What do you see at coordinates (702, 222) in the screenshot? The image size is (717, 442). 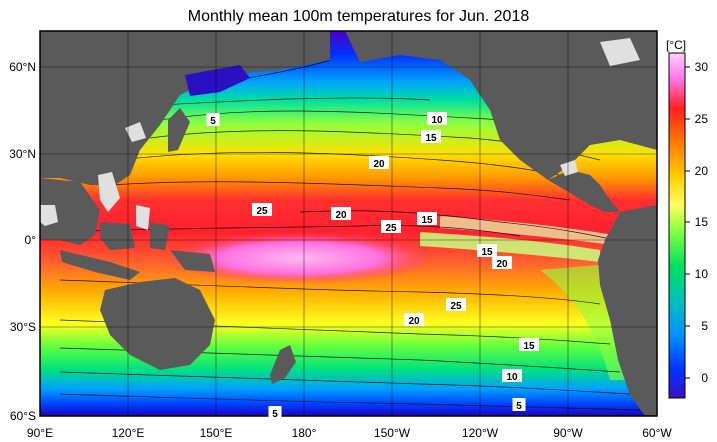 I see `colorbar-tick-label: 15` at bounding box center [702, 222].